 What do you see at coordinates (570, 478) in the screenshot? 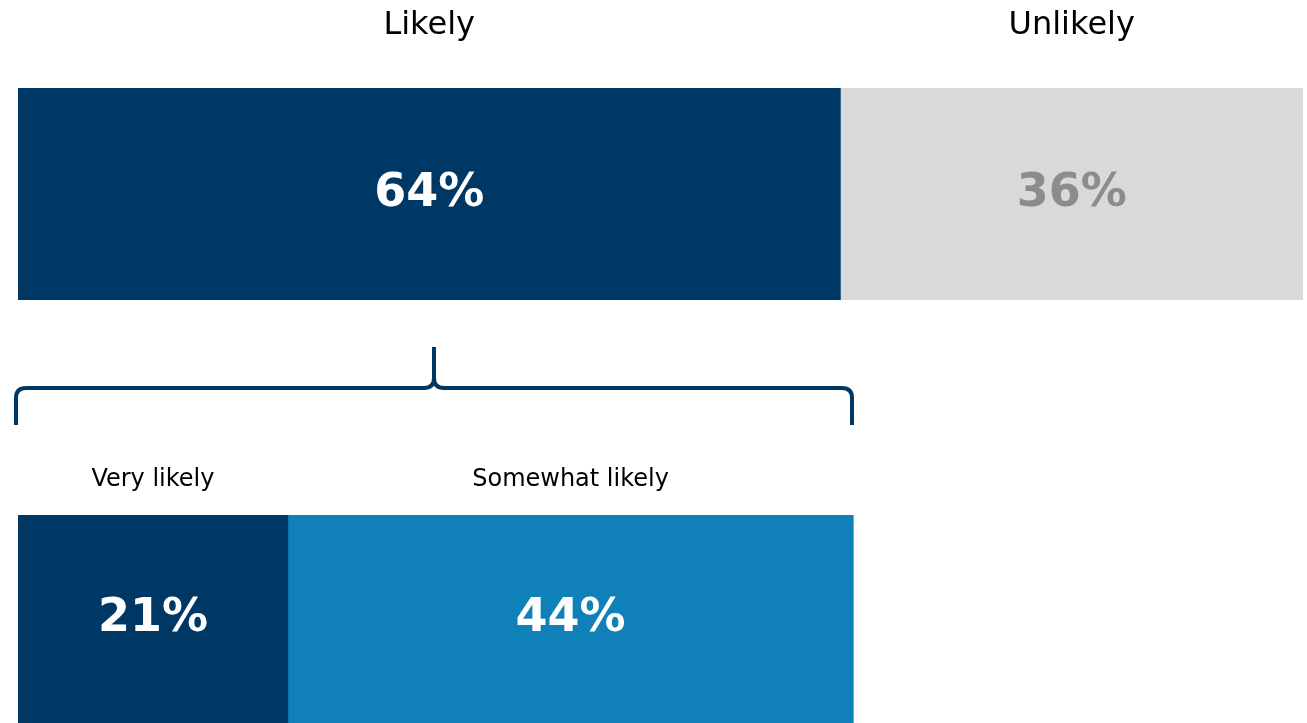
I see `series-label: Somewhat likely` at bounding box center [570, 478].